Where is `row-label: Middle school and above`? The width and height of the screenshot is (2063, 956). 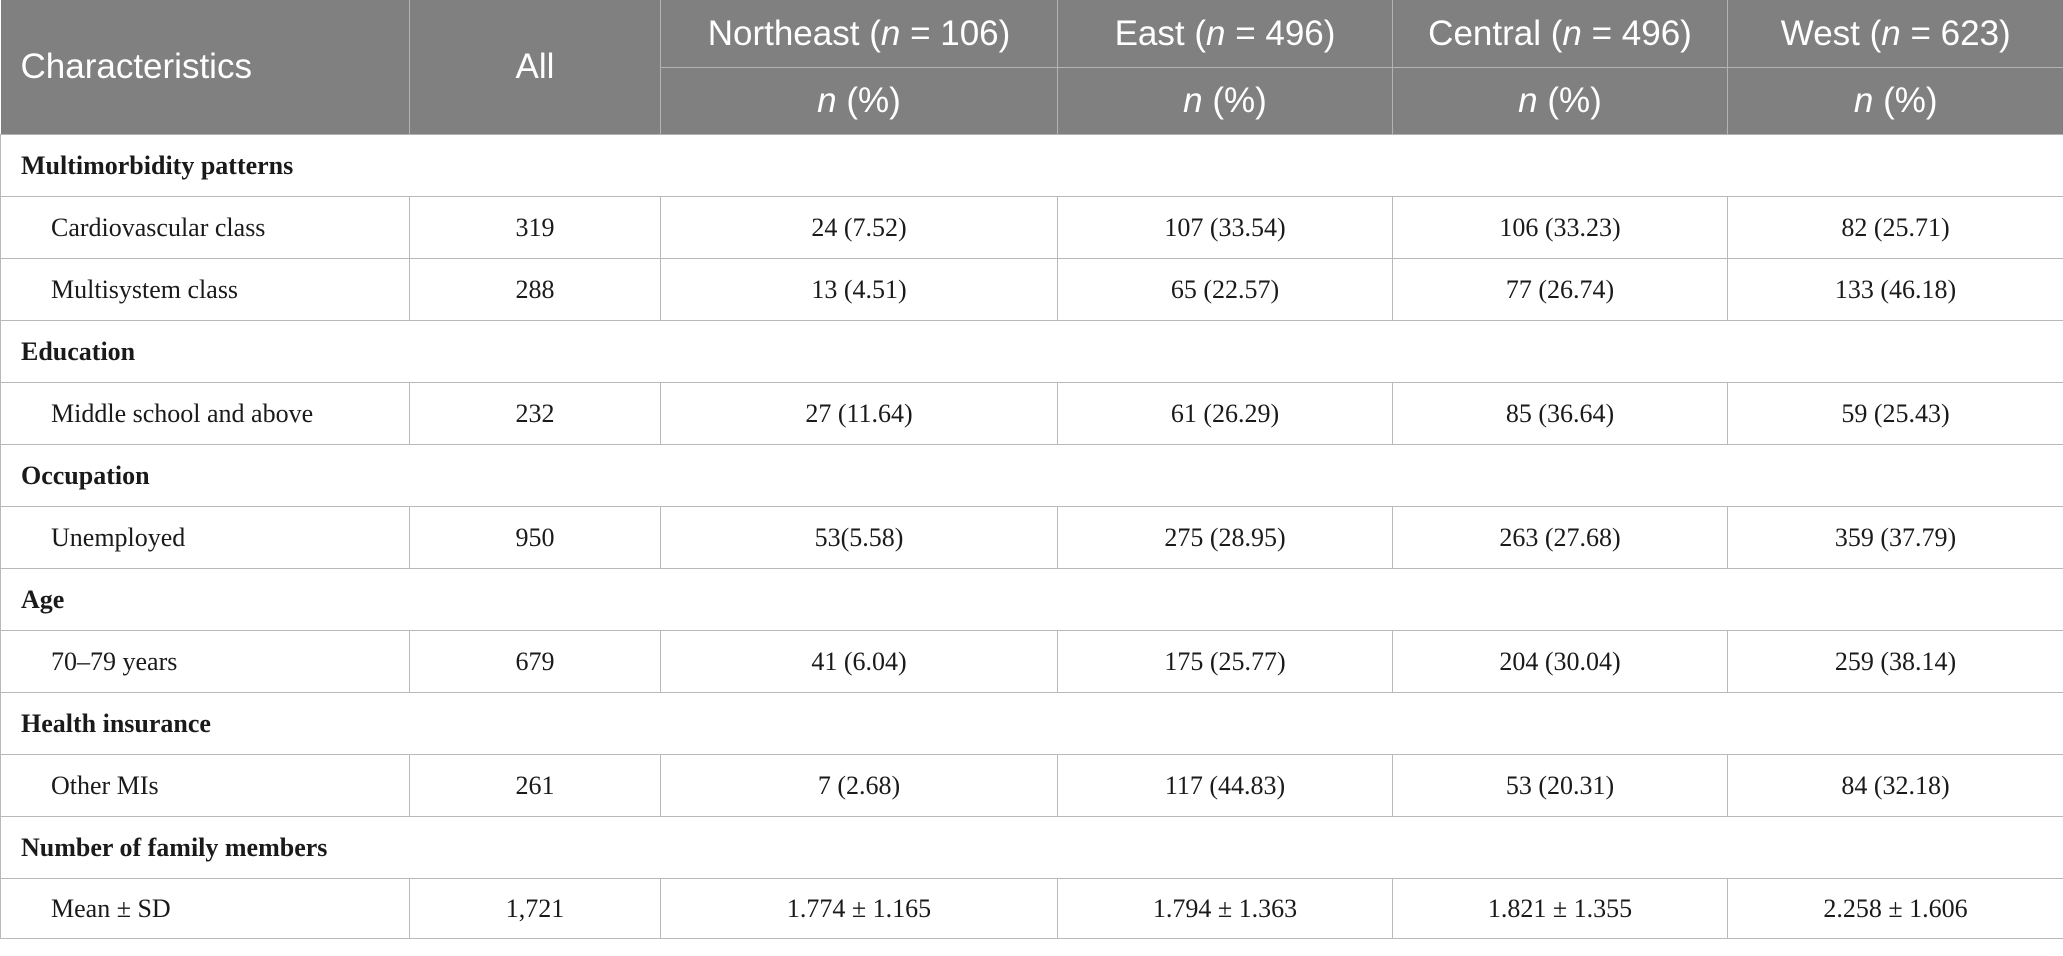 row-label: Middle school and above is located at coordinates (205, 413).